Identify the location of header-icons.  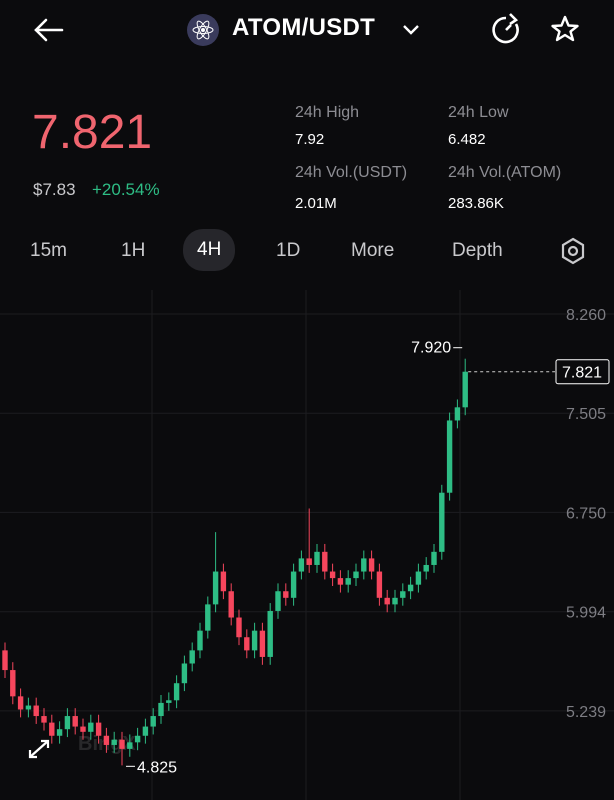
(306, 29).